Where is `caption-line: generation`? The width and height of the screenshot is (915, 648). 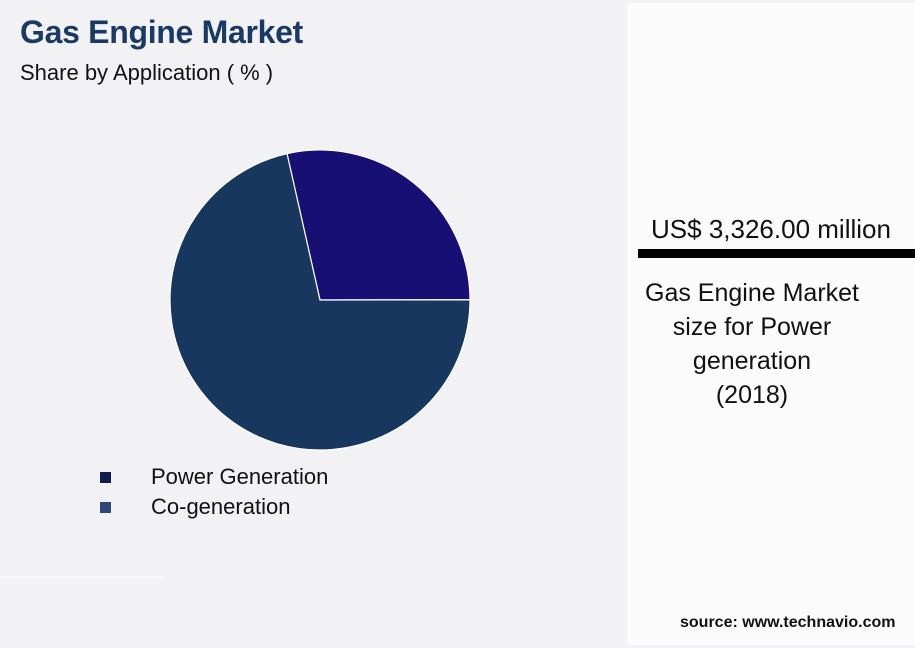 caption-line: generation is located at coordinates (752, 361).